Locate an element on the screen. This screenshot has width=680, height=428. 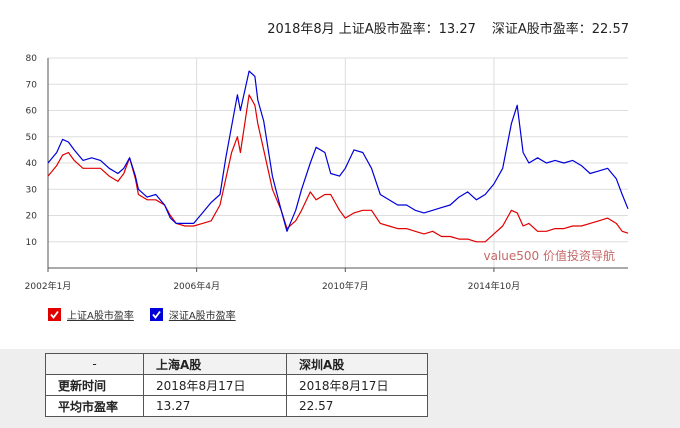
y-tick-label: 60 is located at coordinates (32, 112).